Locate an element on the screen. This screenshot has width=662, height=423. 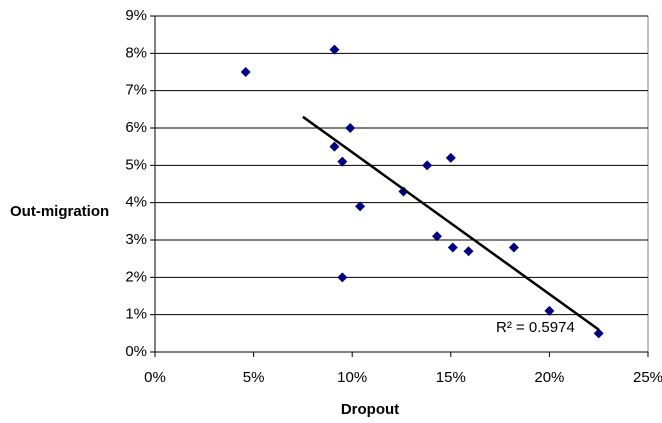
y-tick-label: 0% is located at coordinates (136, 351).